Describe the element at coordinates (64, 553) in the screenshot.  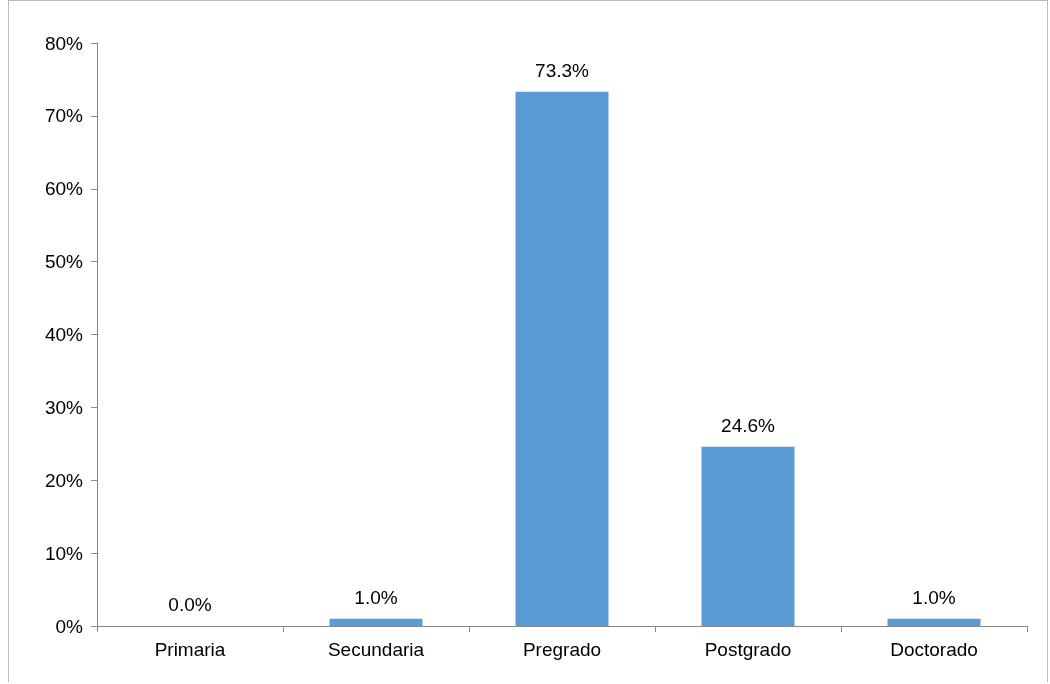
I see `y-tick-label: 10%` at that location.